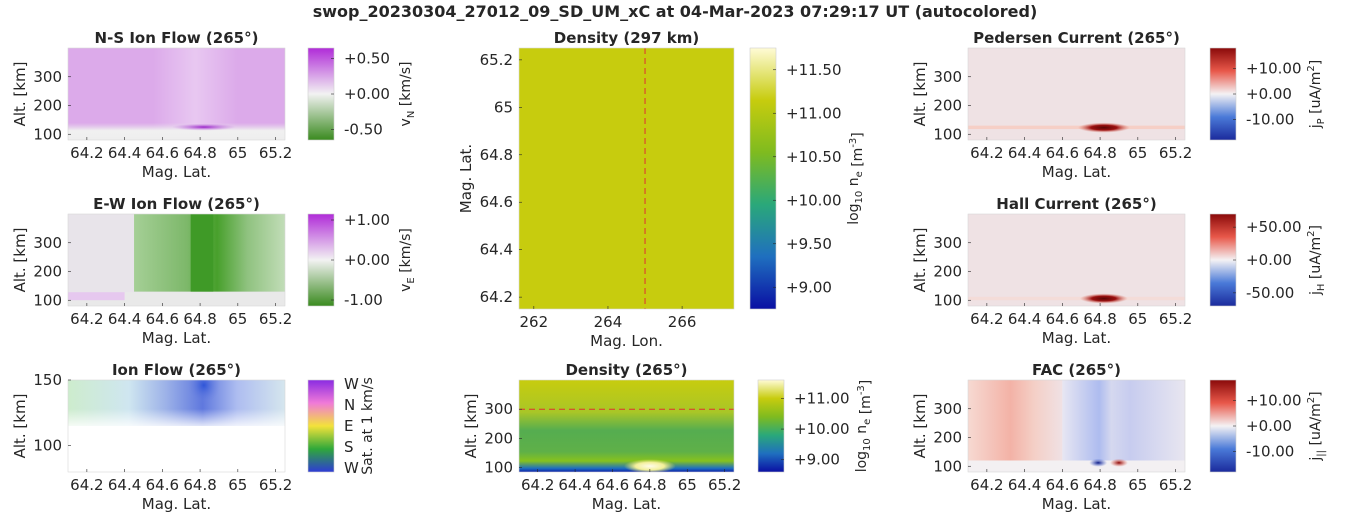 The width and height of the screenshot is (1350, 525). I want to click on hall-current-ytick-label: 300, so click(947, 243).